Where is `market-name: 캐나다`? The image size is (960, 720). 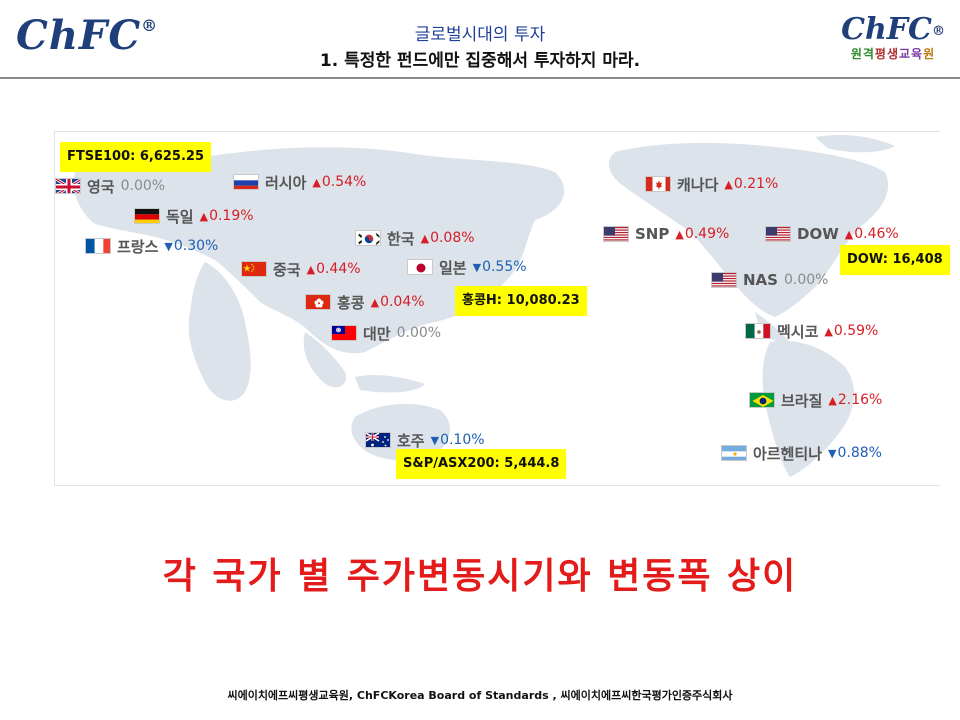
market-name: 캐나다 is located at coordinates (698, 184).